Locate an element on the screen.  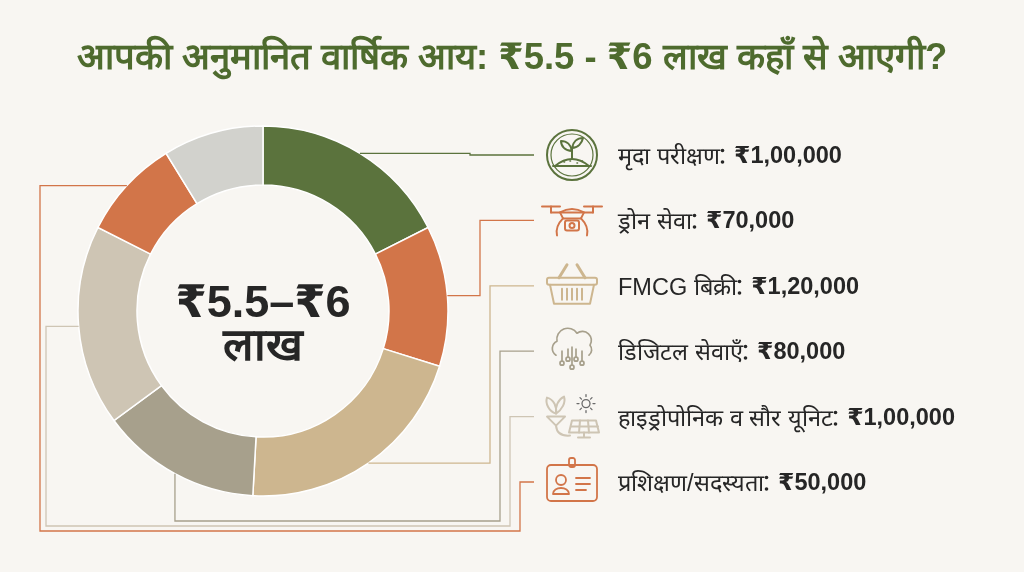
legend-label: हाइड्रोपोनिक व सौर यूनिट is located at coordinates (725, 418).